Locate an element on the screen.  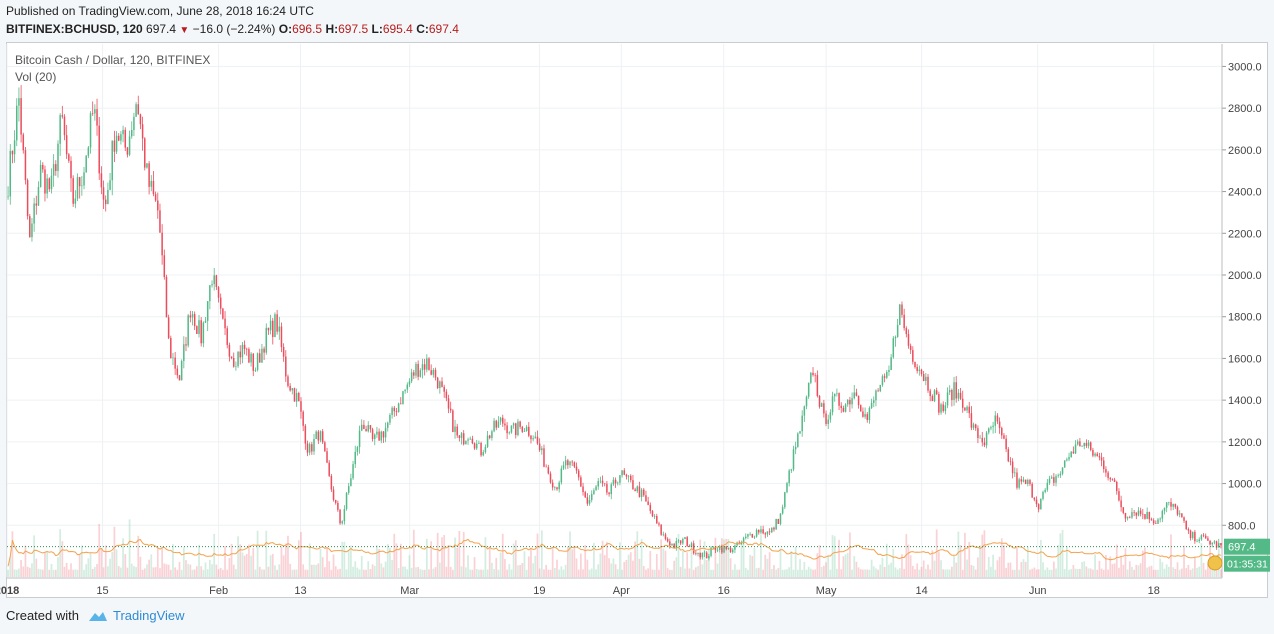
close-value: 697.4 is located at coordinates (443, 29).